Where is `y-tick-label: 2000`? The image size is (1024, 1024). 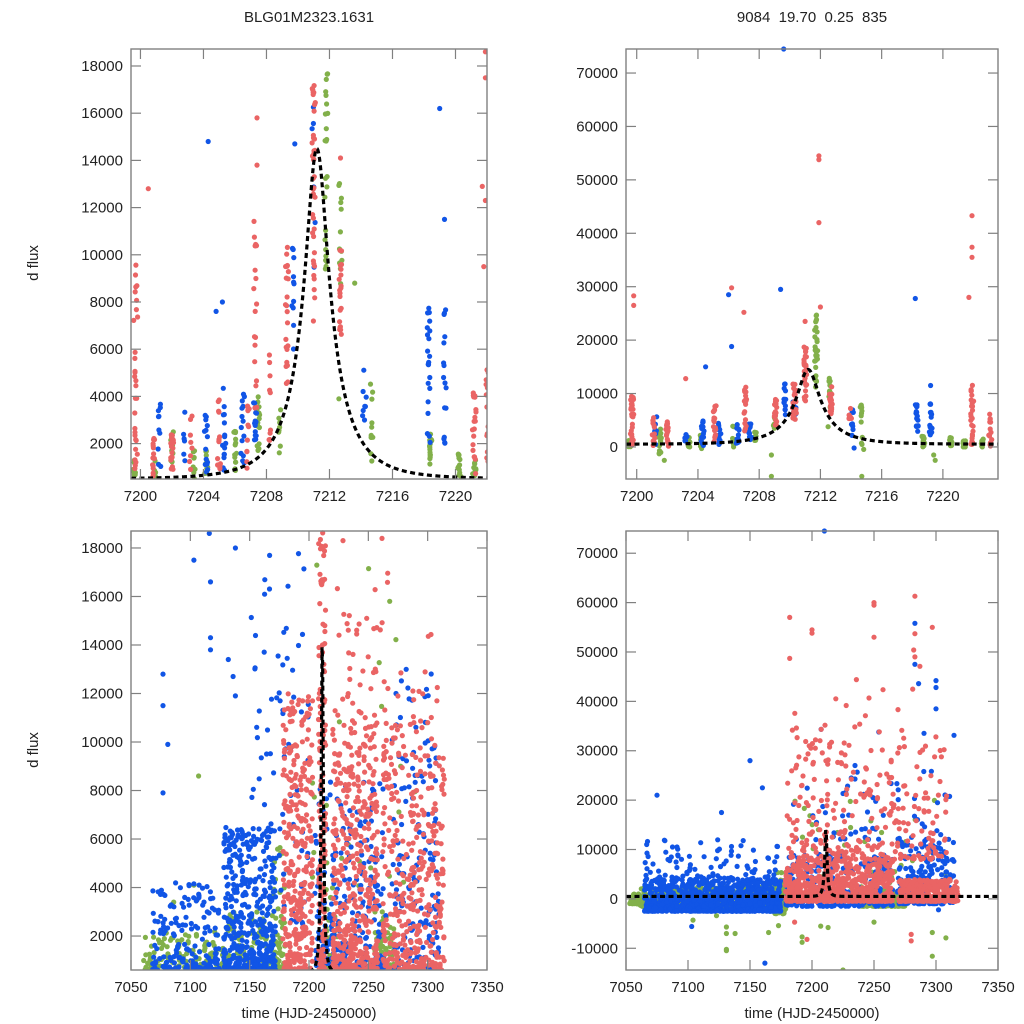 y-tick-label: 2000 is located at coordinates (106, 936).